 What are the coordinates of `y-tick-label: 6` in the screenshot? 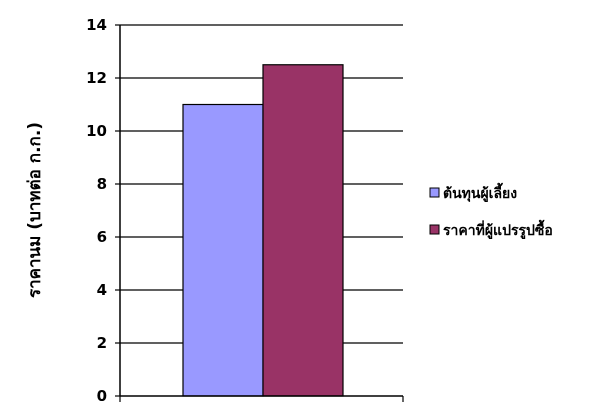 It's located at (102, 237).